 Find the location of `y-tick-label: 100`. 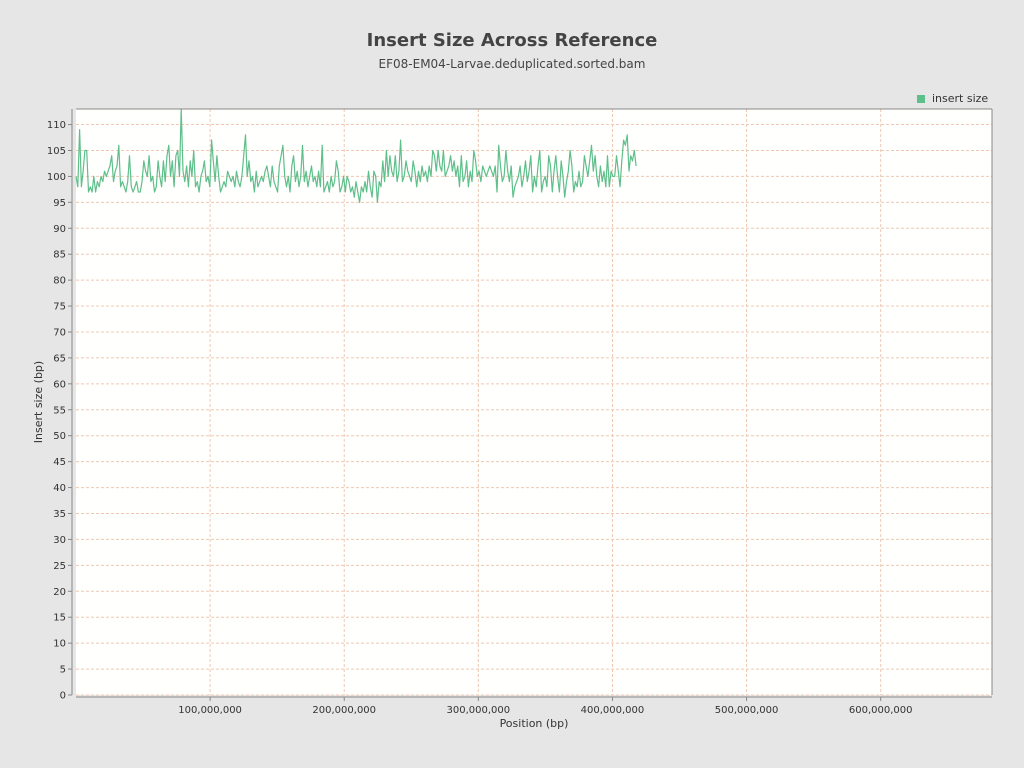

y-tick-label: 100 is located at coordinates (56, 177).